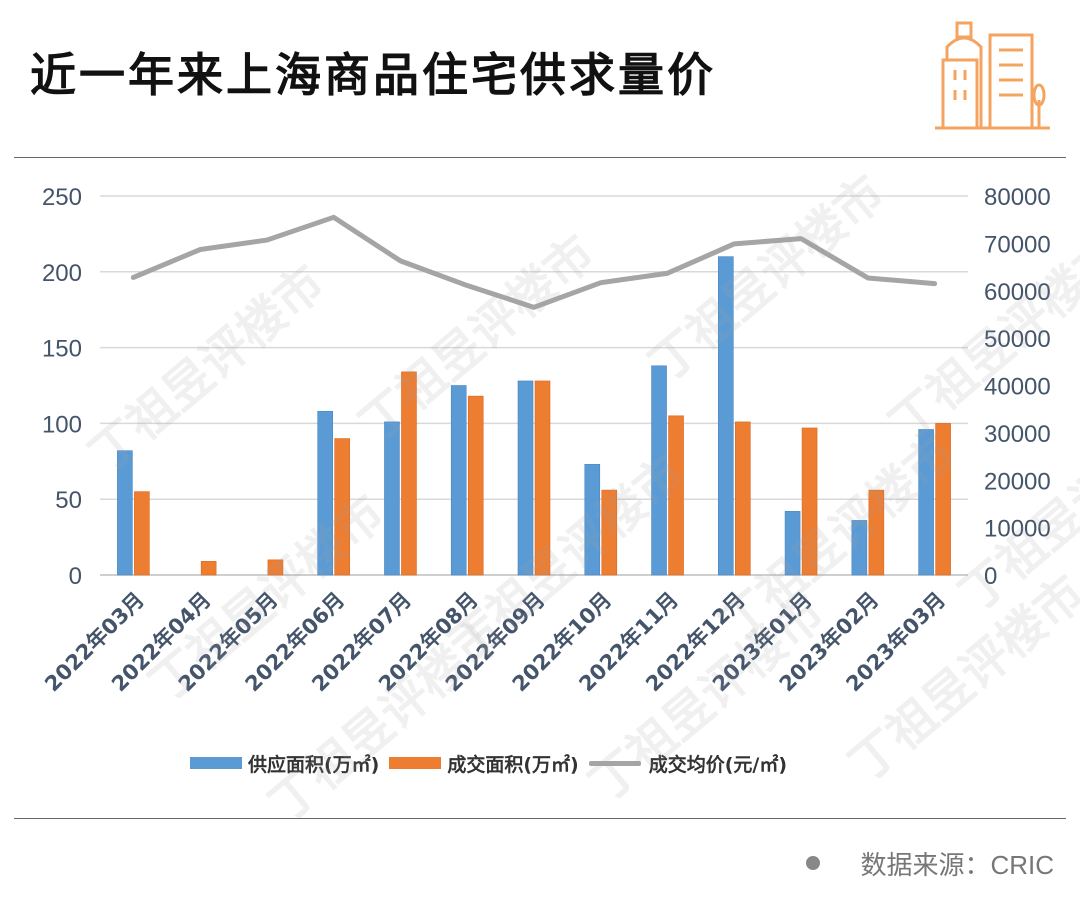 The height and width of the screenshot is (905, 1080). Describe the element at coordinates (62, 197) in the screenshot. I see `y-left-tick-label: 250` at that location.